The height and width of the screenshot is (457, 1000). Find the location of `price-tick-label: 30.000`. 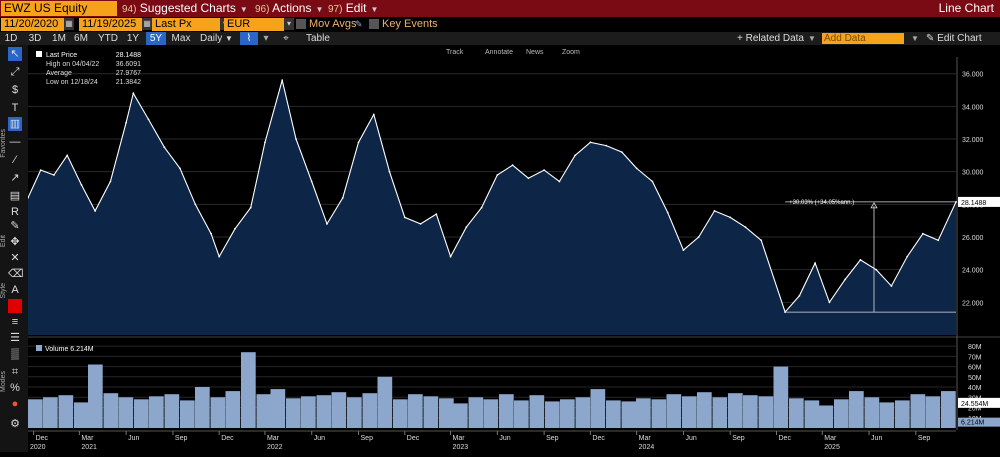

price-tick-label: 30.000 is located at coordinates (973, 173).